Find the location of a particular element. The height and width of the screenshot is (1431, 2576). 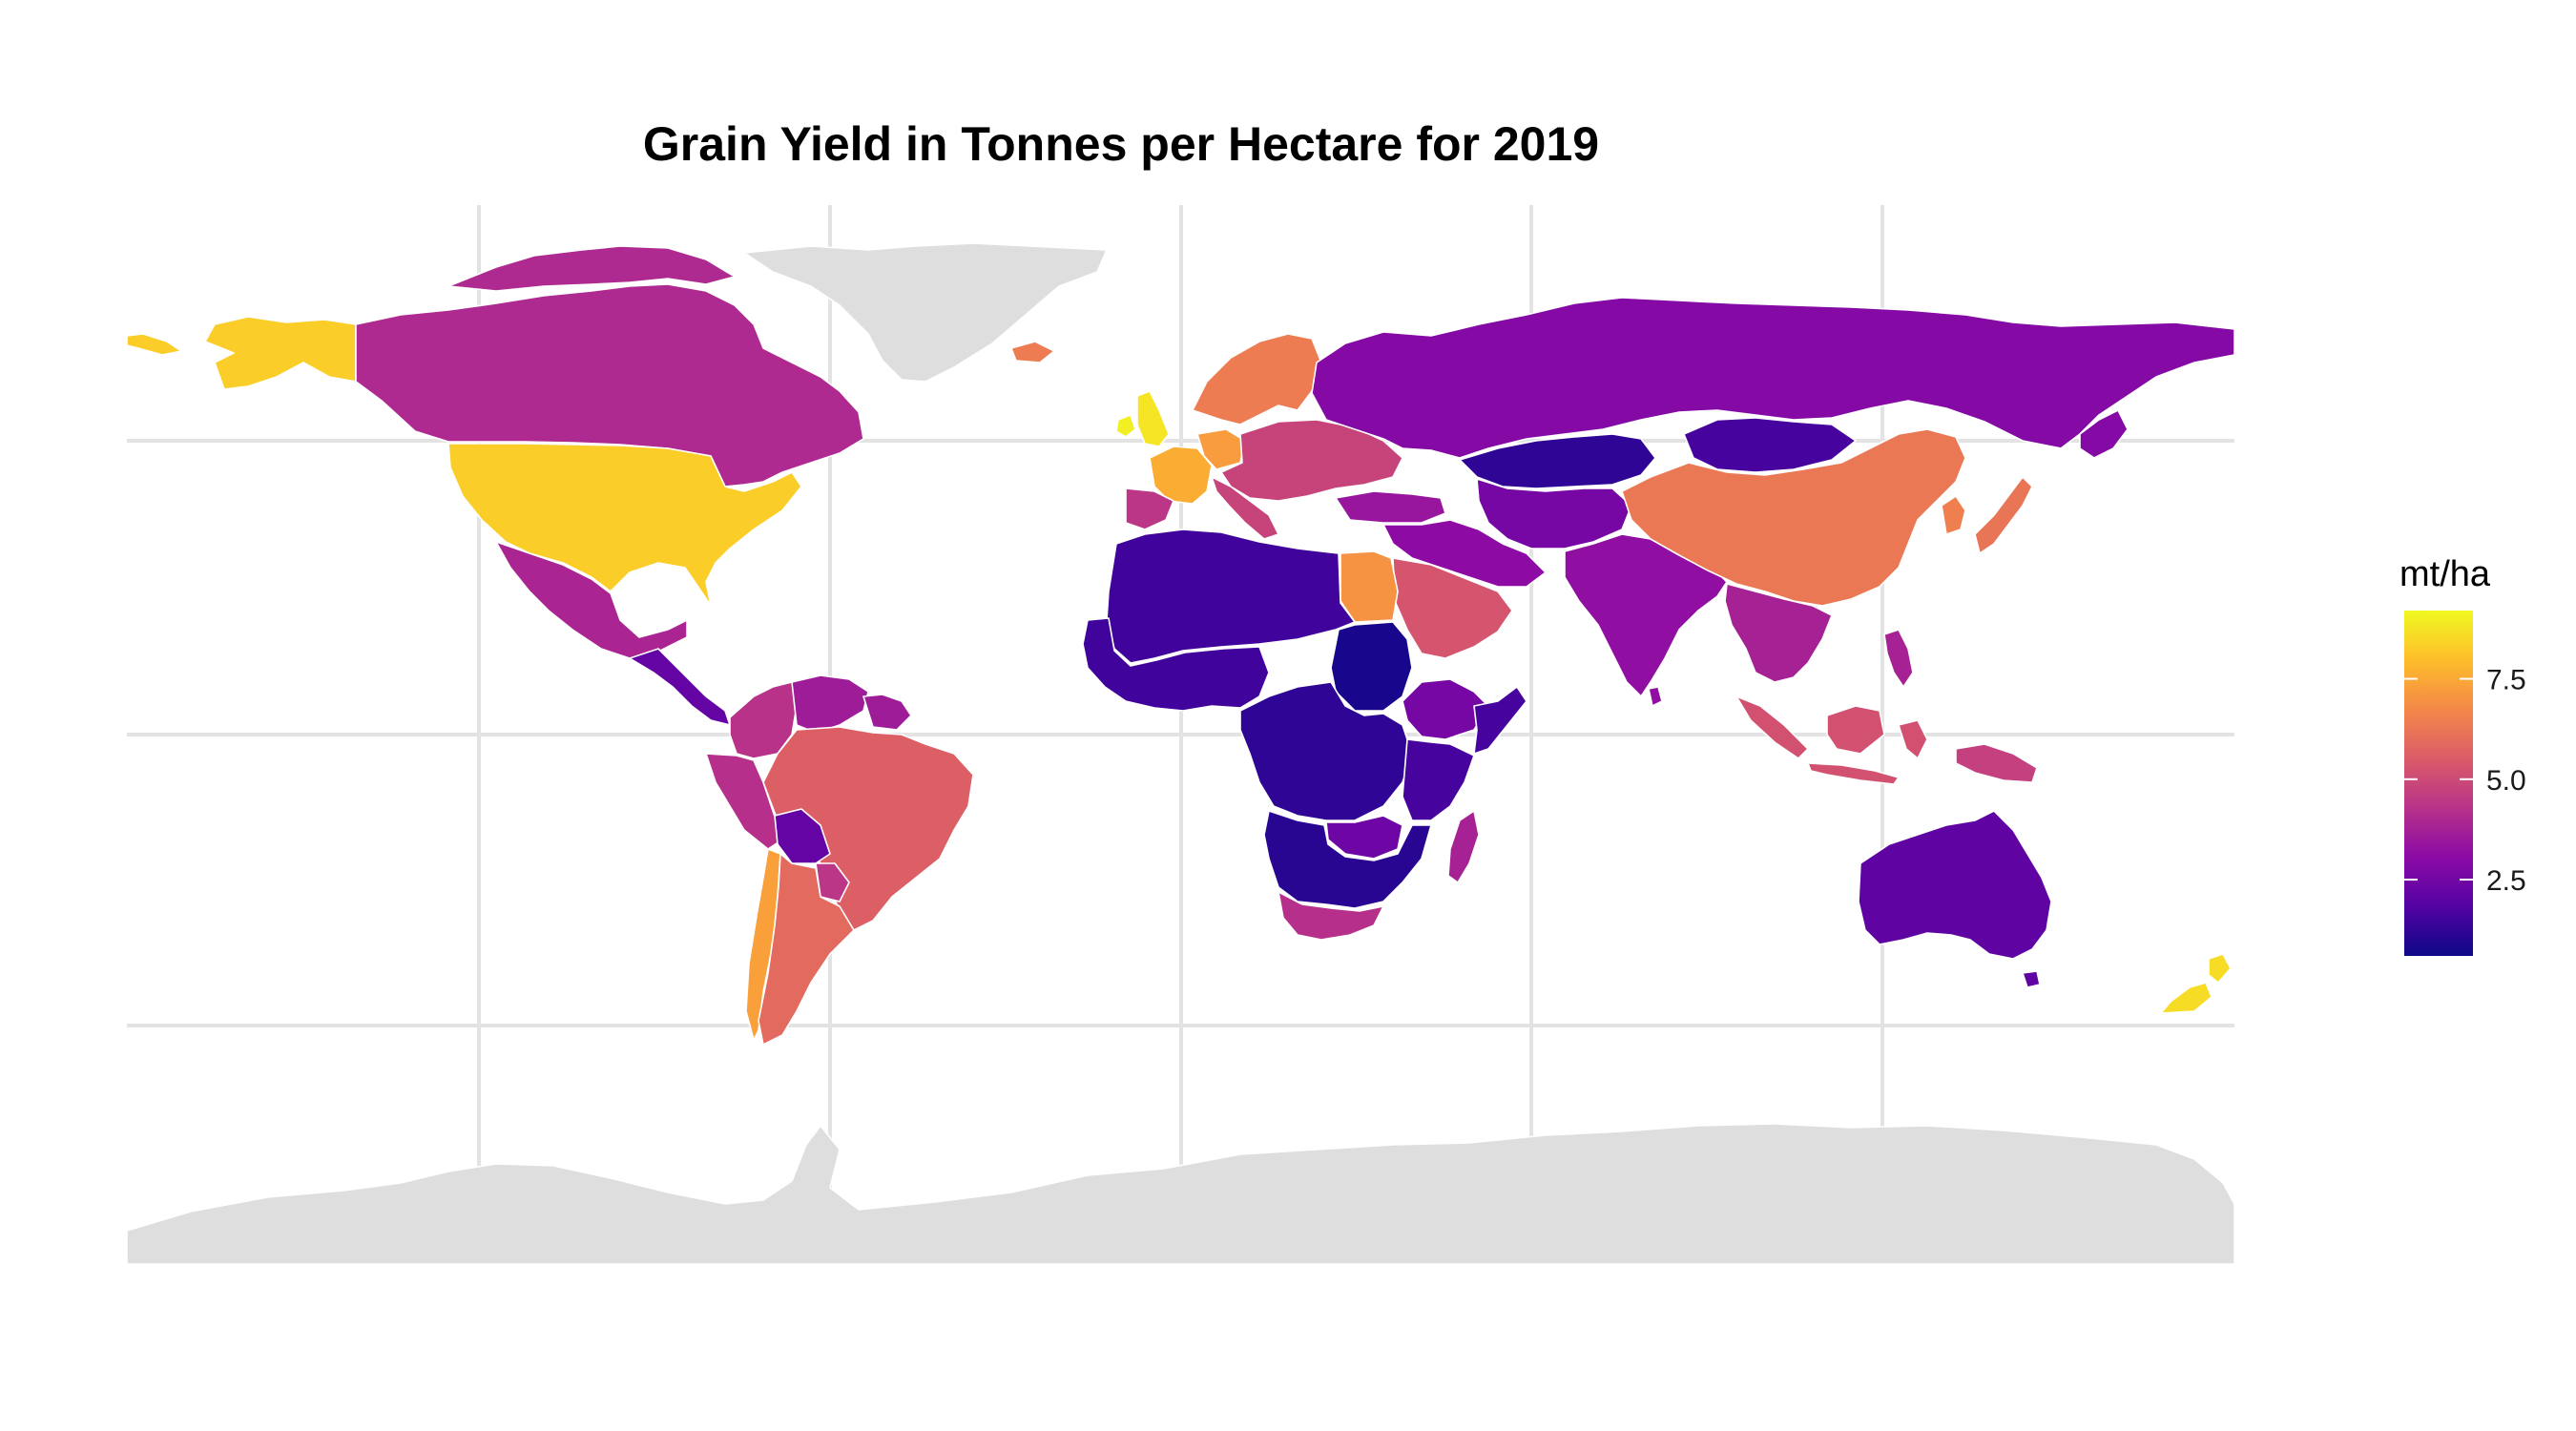

legend-title: mt/ha is located at coordinates (2445, 574).